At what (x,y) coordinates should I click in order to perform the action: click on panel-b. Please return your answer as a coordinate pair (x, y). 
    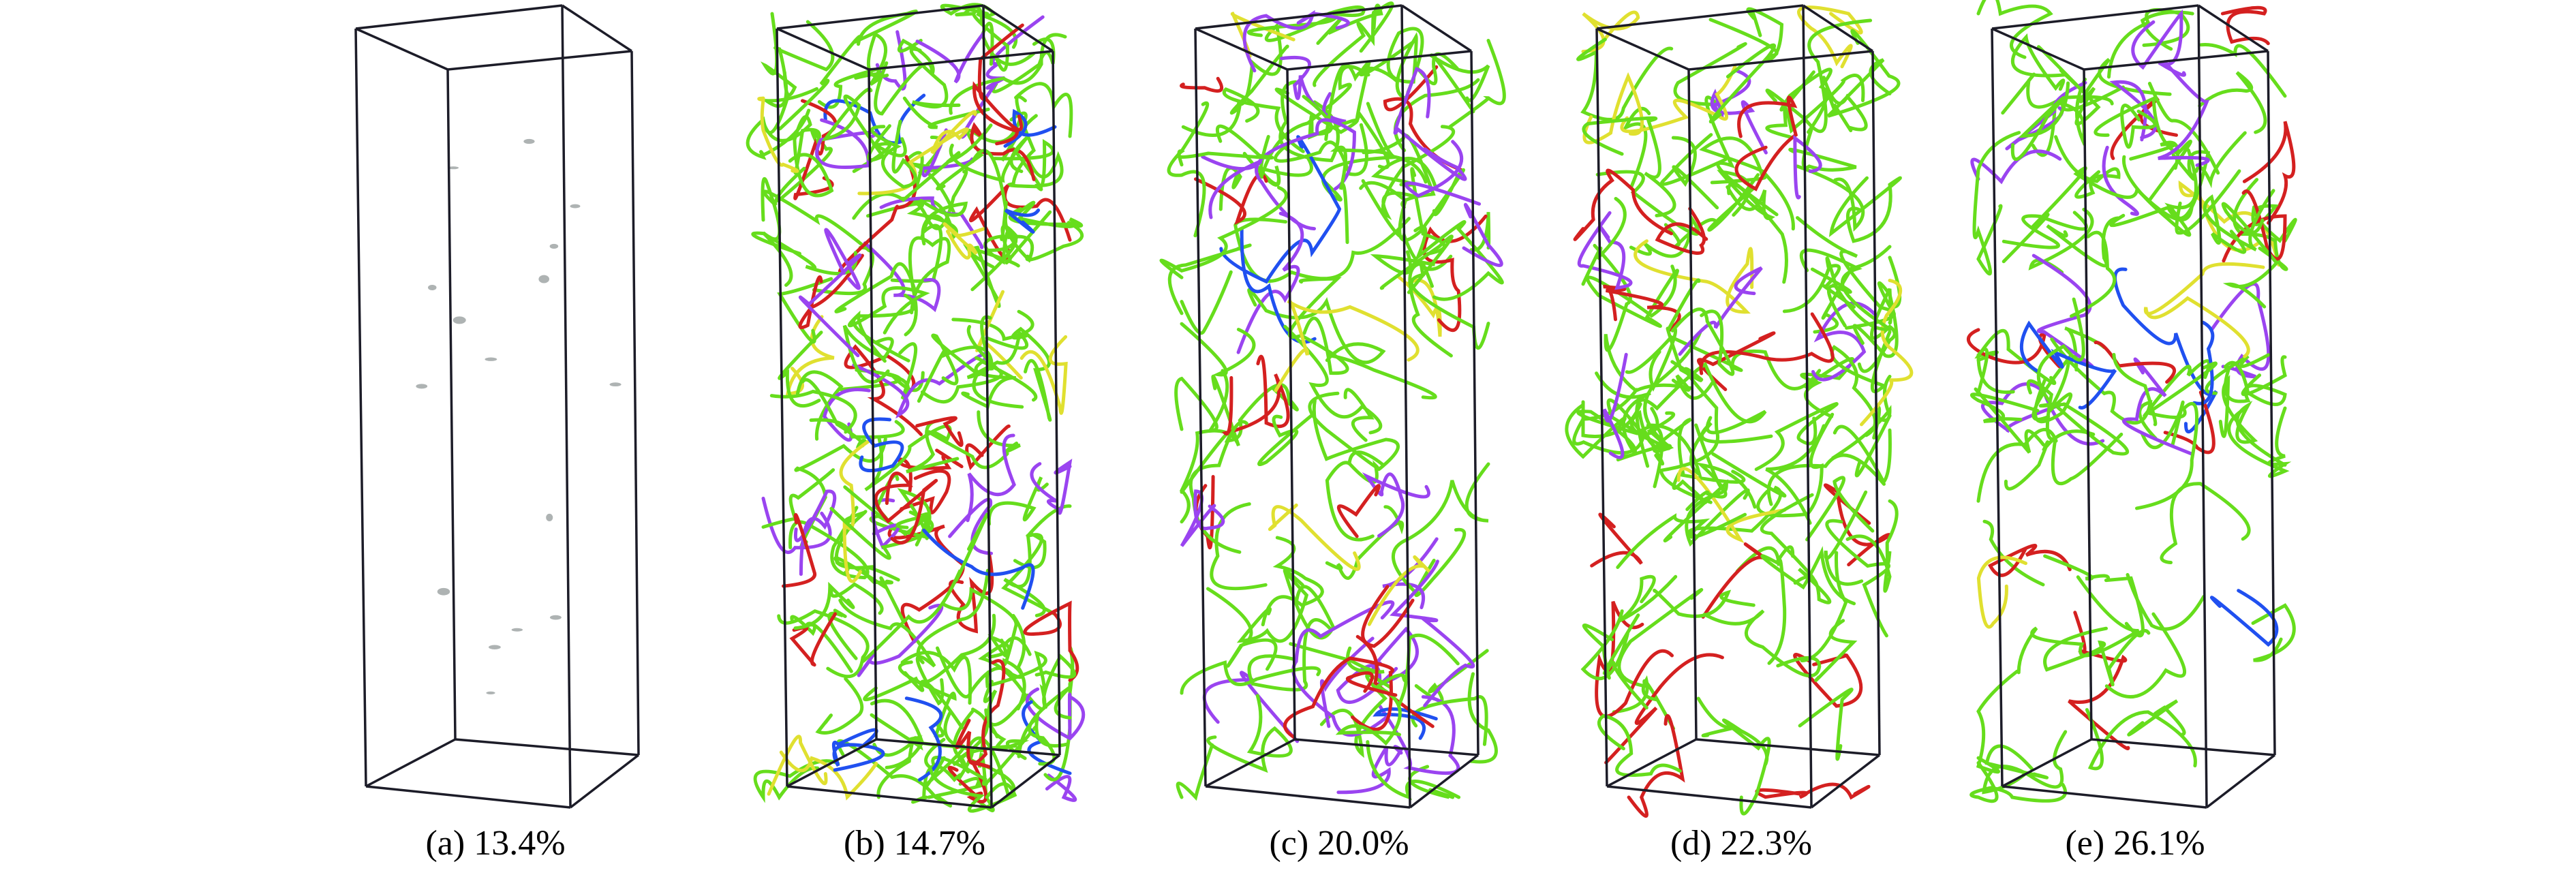
    Looking at the image, I should click on (916, 408).